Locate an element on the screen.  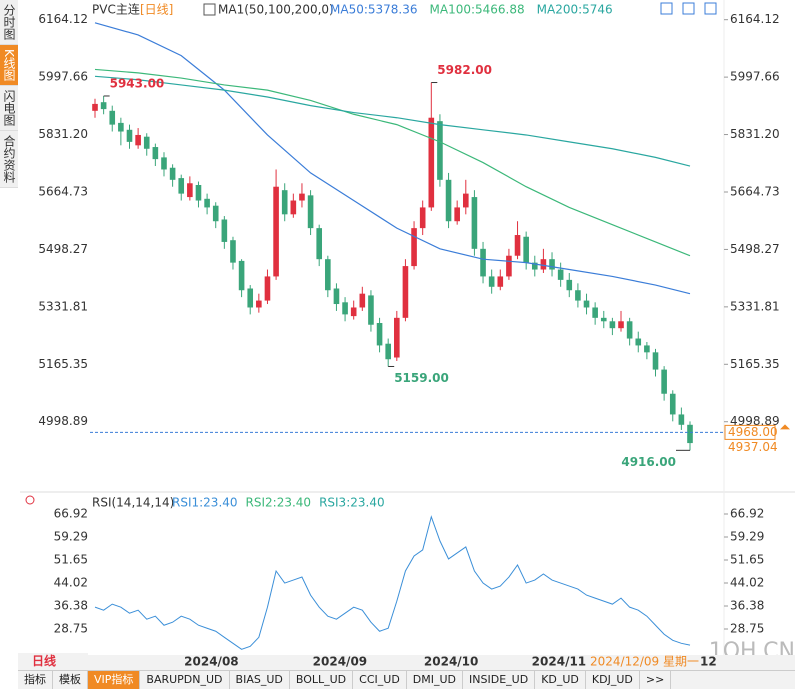
y-tick-label: 51.65 is located at coordinates (747, 560).